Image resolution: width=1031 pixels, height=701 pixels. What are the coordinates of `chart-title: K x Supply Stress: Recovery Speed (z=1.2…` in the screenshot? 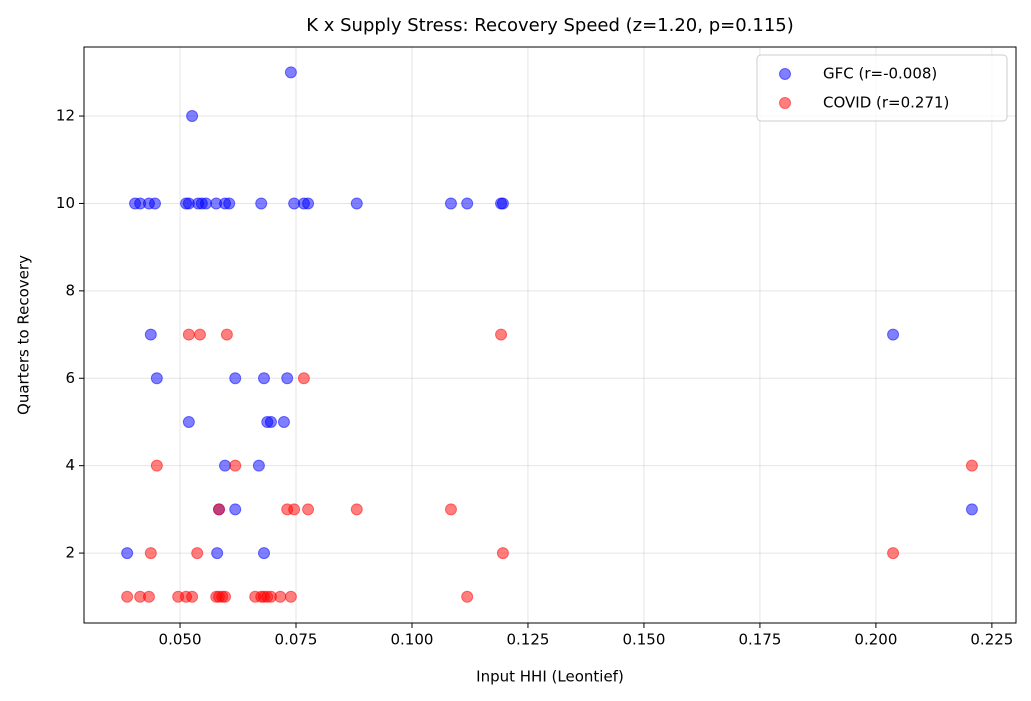 It's located at (550, 25).